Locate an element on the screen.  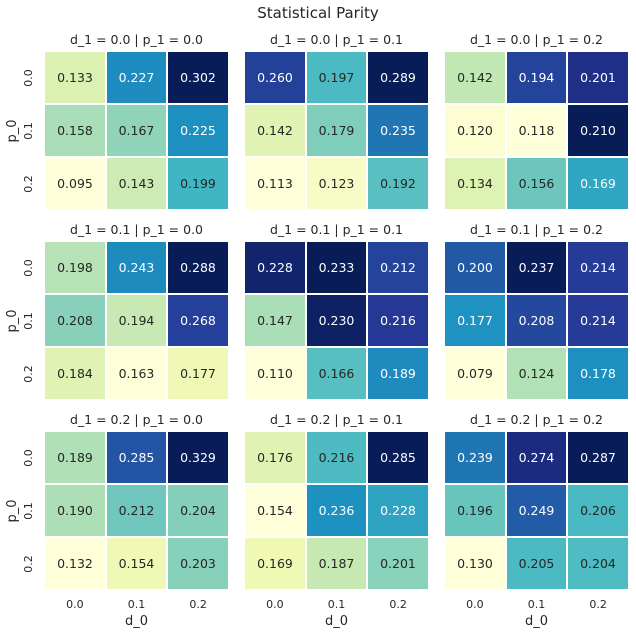
cell-value-label: 0.124 is located at coordinates (536, 373).